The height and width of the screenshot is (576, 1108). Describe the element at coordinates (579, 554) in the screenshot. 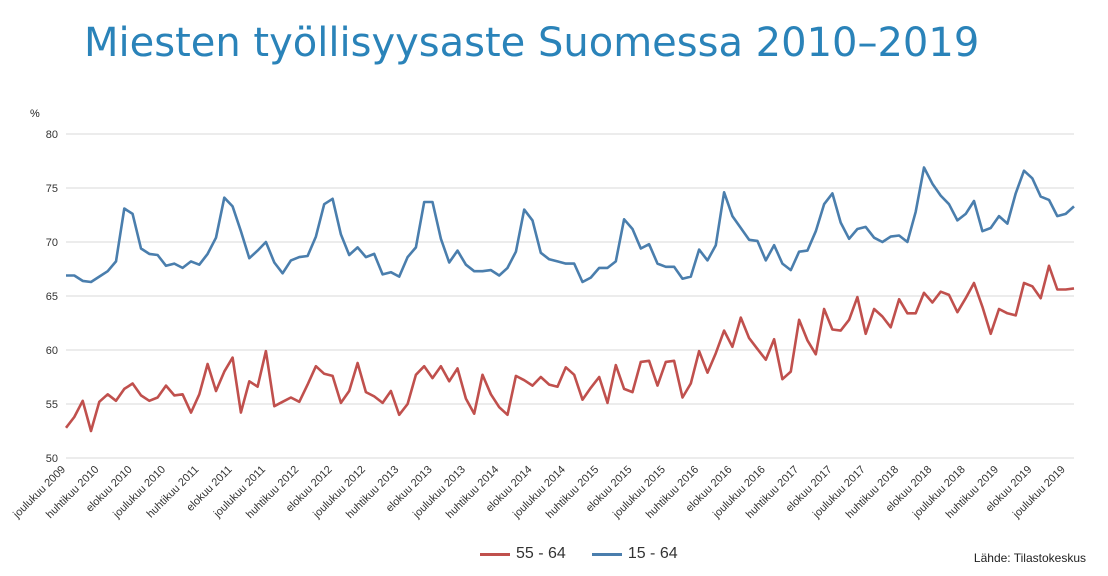

I see `legend: 55 - 64 15 - 64` at that location.